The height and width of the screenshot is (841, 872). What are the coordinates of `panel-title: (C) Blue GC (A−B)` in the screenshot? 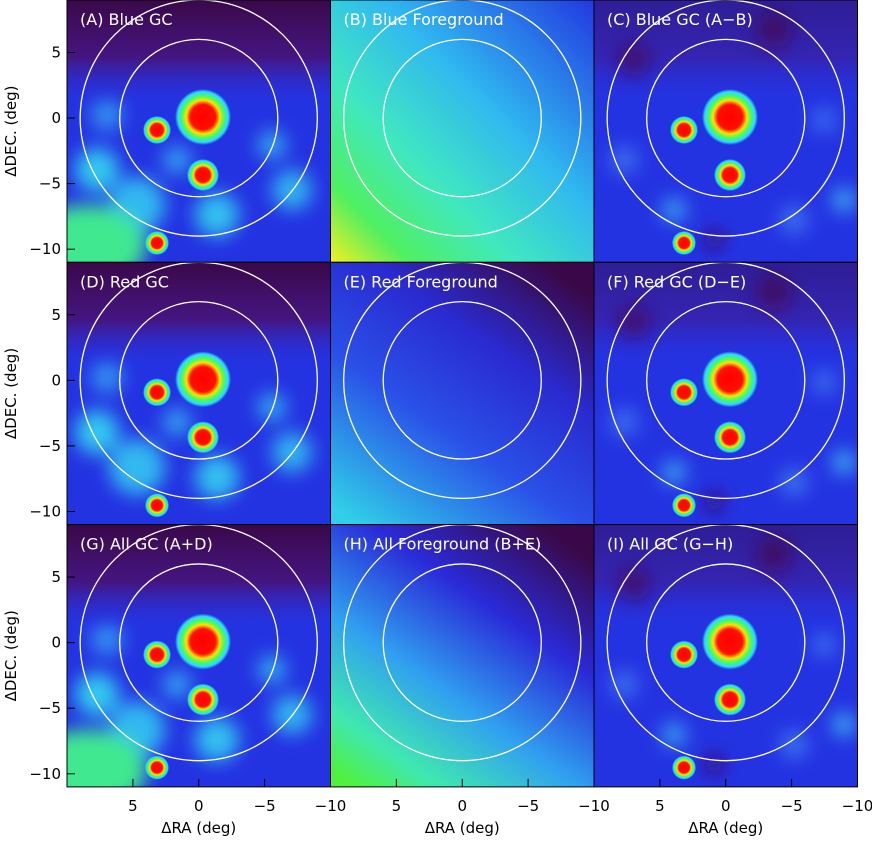 It's located at (680, 19).